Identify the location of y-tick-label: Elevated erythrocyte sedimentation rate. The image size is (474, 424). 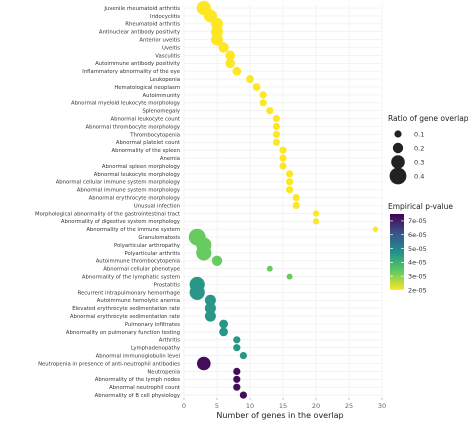
(126, 309).